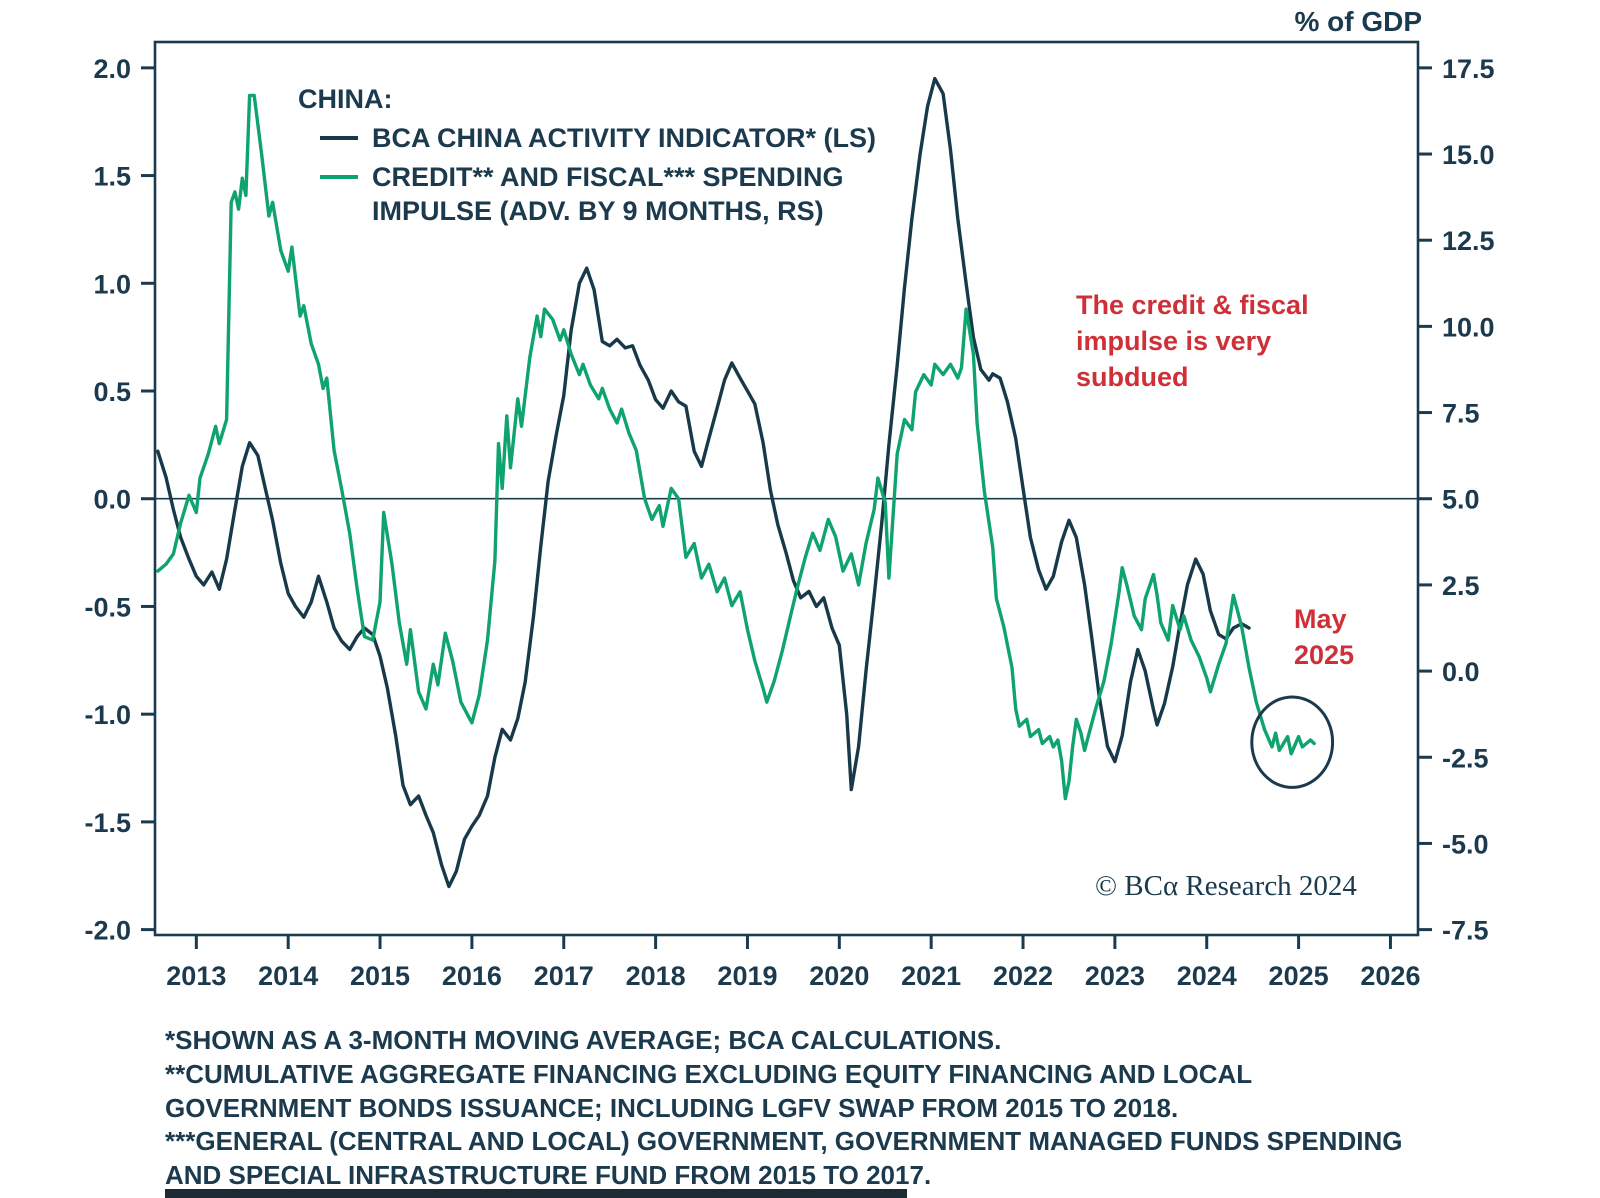  Describe the element at coordinates (112, 500) in the screenshot. I see `left-axis-tick-label: 0.0` at that location.